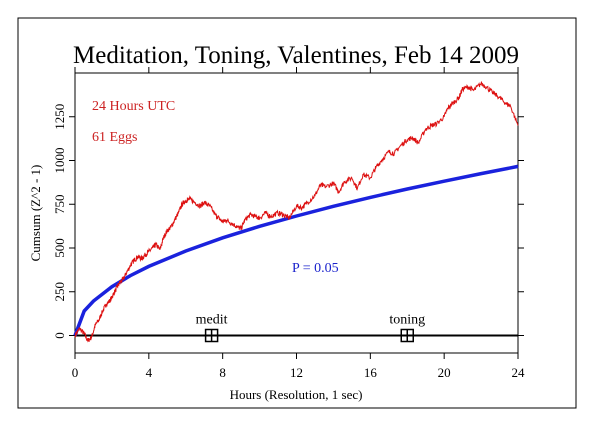 The height and width of the screenshot is (427, 596). What do you see at coordinates (407, 320) in the screenshot?
I see `event-marker-label: toning` at bounding box center [407, 320].